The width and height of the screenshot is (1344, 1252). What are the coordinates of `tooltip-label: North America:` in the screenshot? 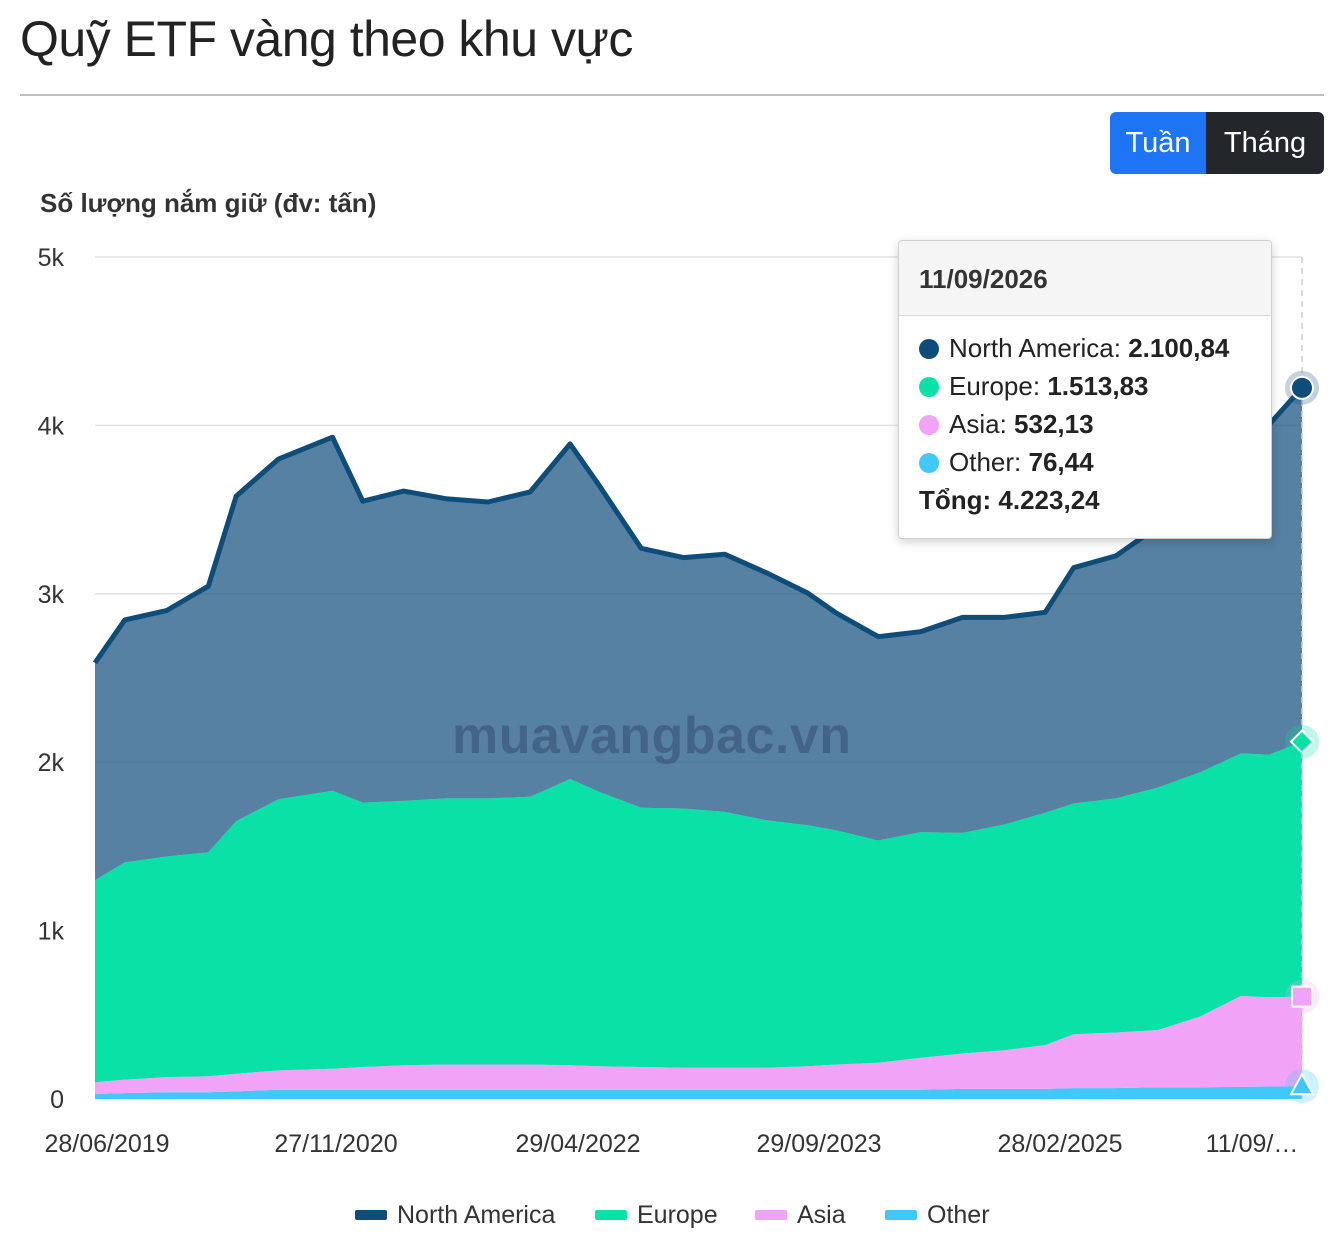 It's located at (1035, 348).